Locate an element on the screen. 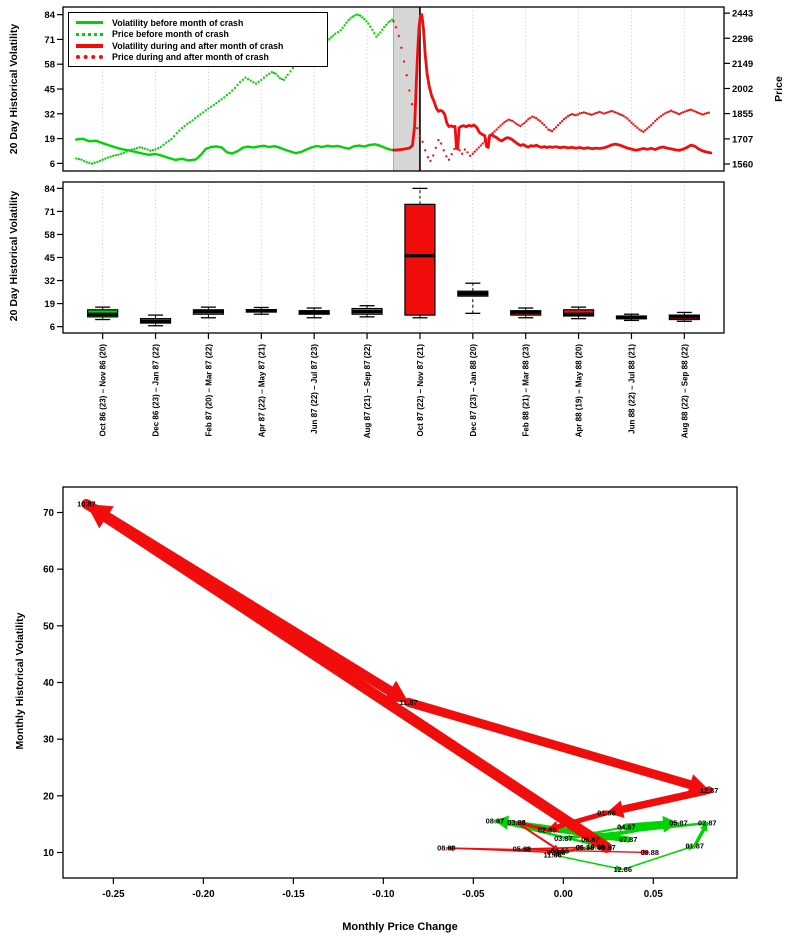 Image resolution: width=793 pixels, height=940 pixels. month-point-label: 04.87 is located at coordinates (626, 827).